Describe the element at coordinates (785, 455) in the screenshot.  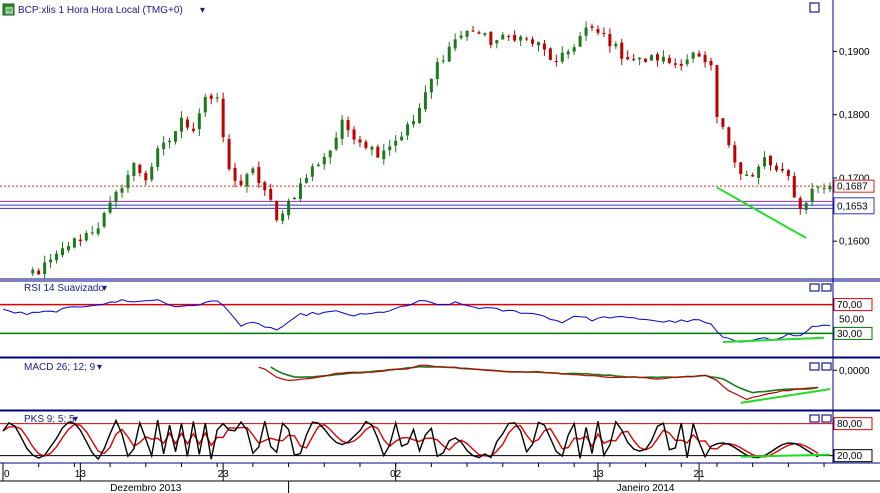
I see `pks-trend-line` at that location.